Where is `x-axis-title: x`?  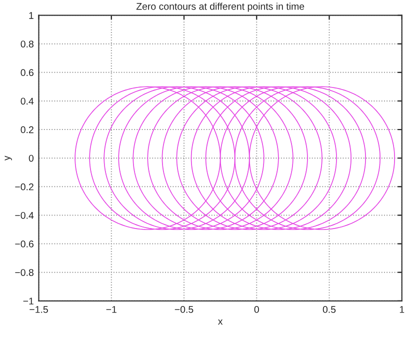
x-axis-title: x is located at coordinates (220, 322).